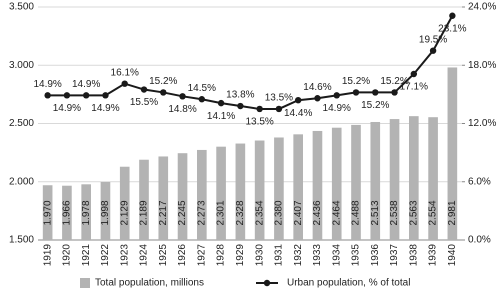  Describe the element at coordinates (144, 212) in the screenshot. I see `bar-value-label: 2.189` at that location.